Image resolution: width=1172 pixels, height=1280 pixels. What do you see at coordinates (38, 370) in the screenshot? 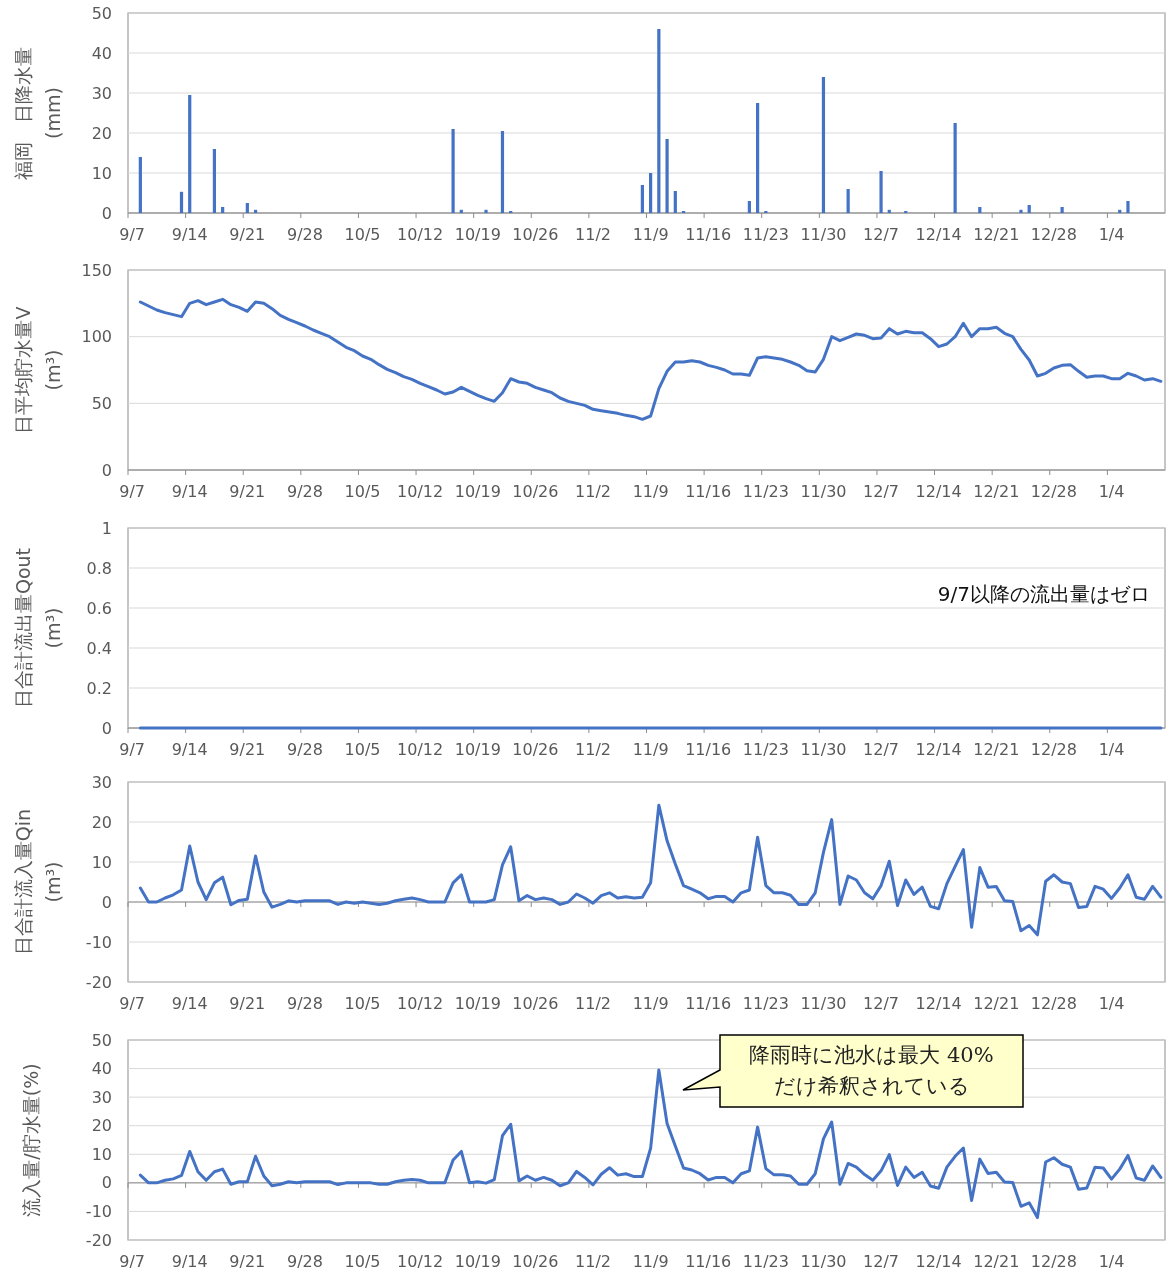
I see `y-axis-title: 日平均貯水量V (m³)` at bounding box center [38, 370].